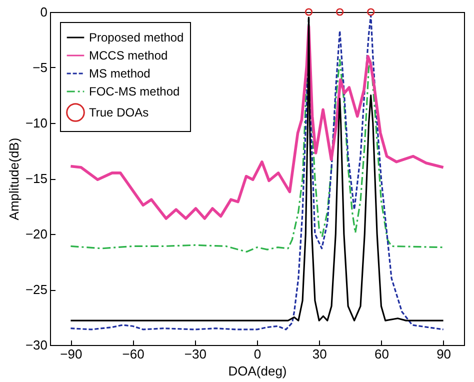 The width and height of the screenshot is (474, 382). What do you see at coordinates (40, 67) in the screenshot?
I see `y-tick-label: −5` at bounding box center [40, 67].